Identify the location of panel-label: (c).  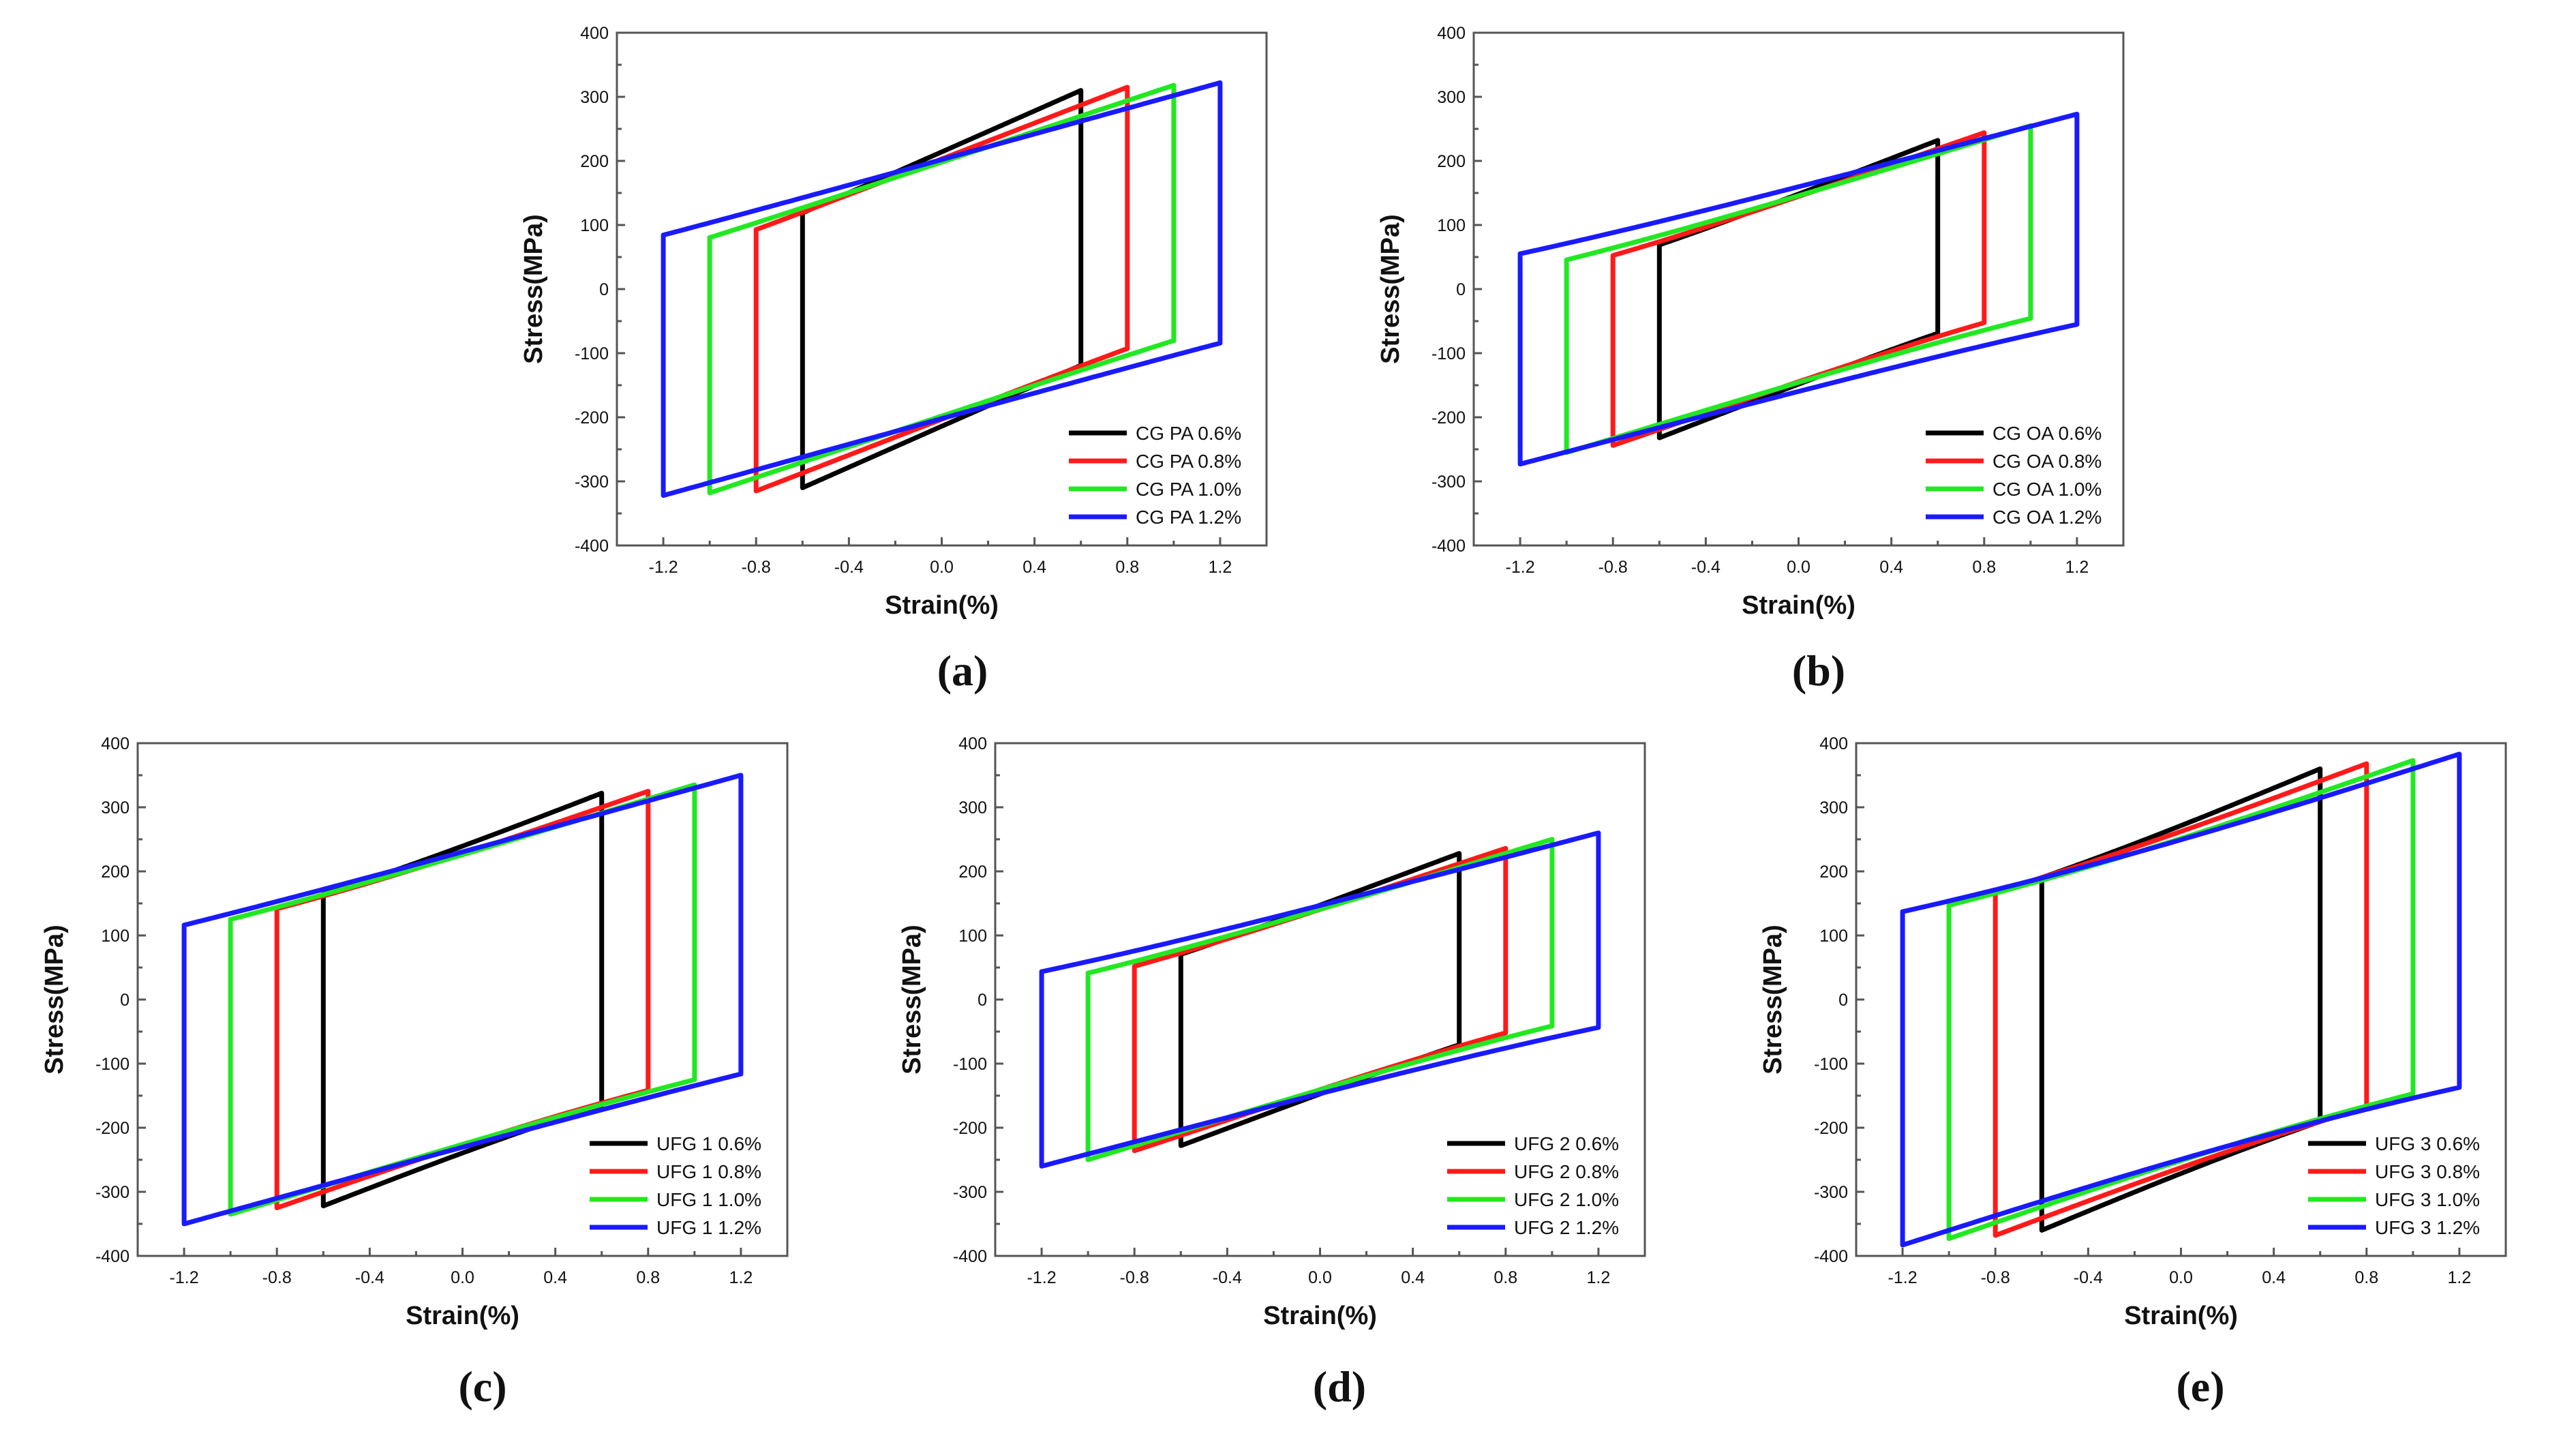
(482, 1386).